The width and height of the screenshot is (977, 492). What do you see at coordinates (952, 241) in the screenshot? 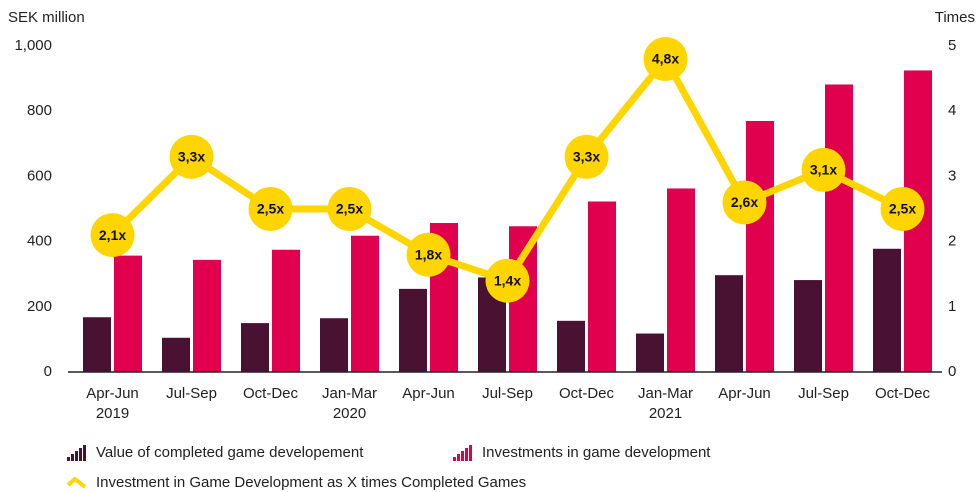
I see `y2-tick-label: 2` at bounding box center [952, 241].